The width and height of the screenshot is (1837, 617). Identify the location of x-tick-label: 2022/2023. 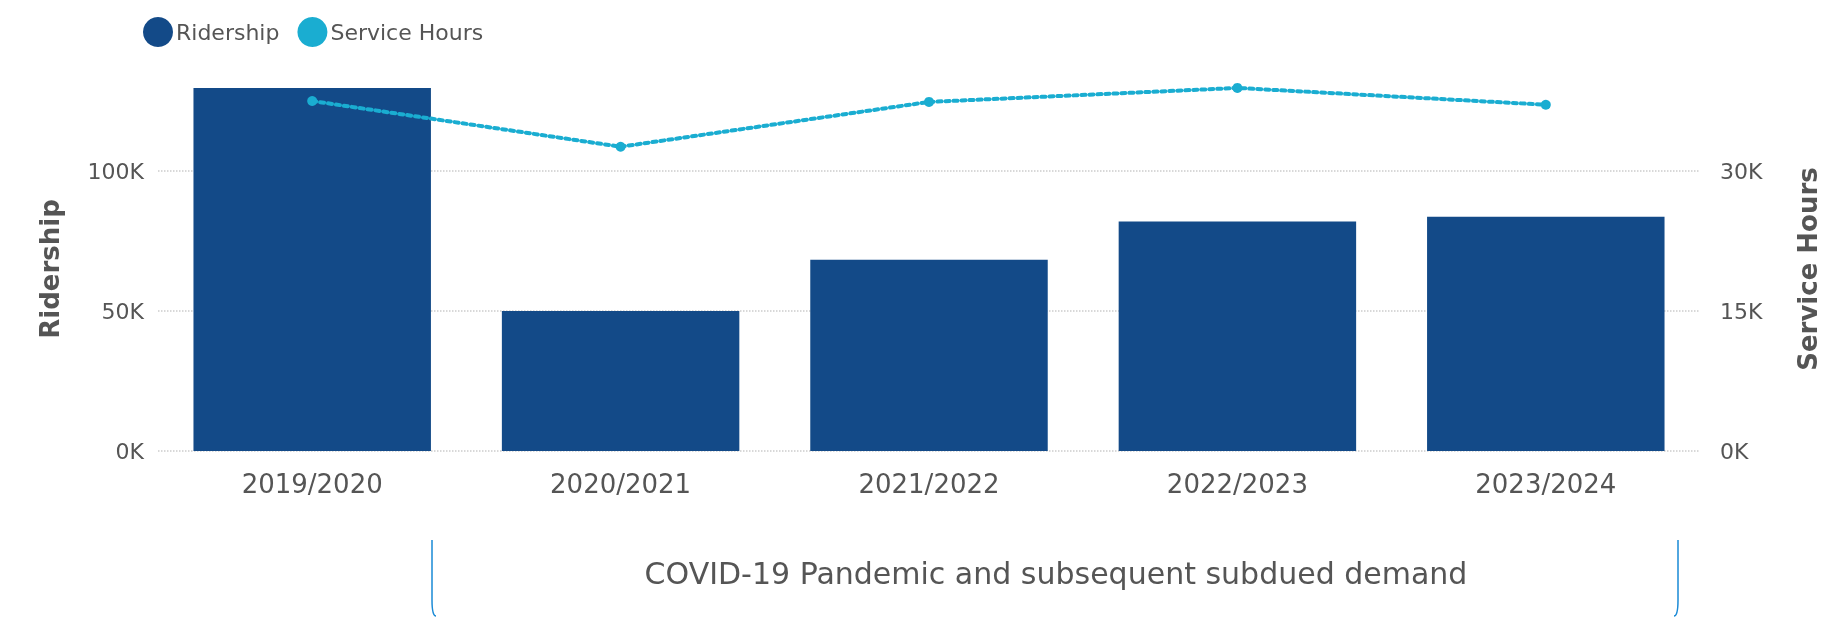
(1237, 484).